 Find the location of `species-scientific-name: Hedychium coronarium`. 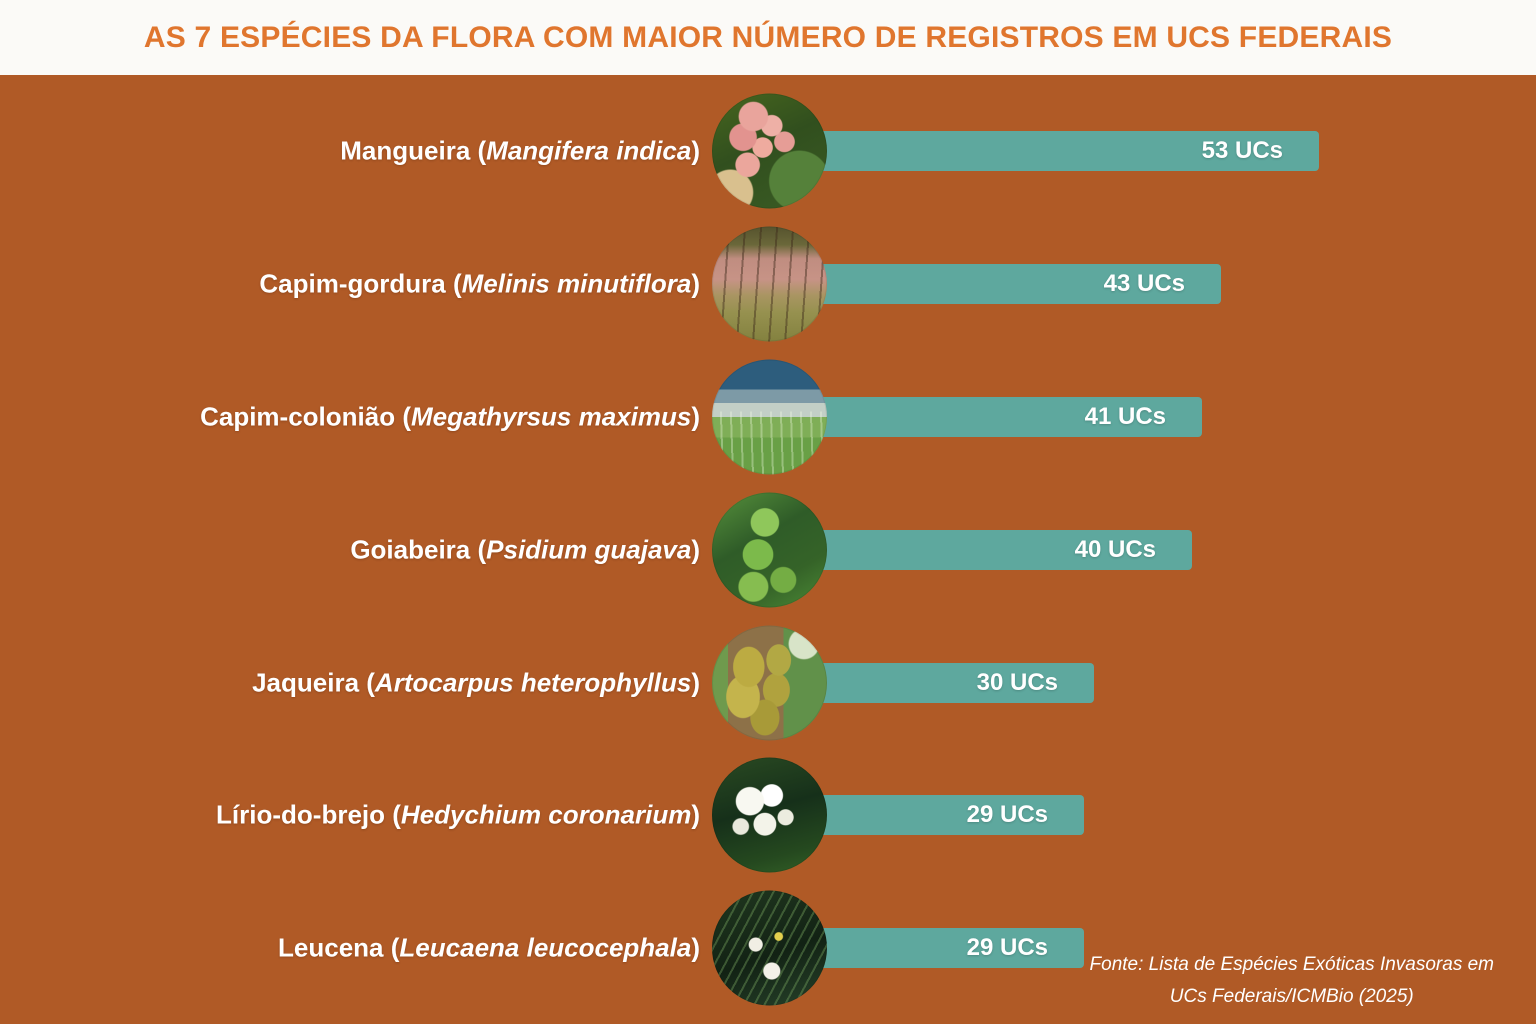

species-scientific-name: Hedychium coronarium is located at coordinates (546, 814).